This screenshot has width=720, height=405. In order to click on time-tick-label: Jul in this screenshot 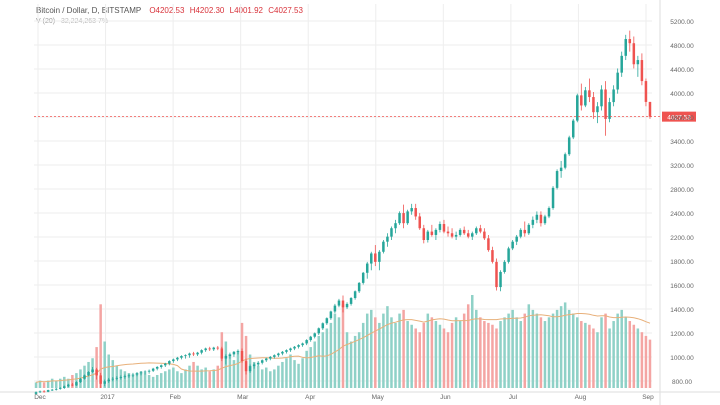, I will do `click(513, 397)`.